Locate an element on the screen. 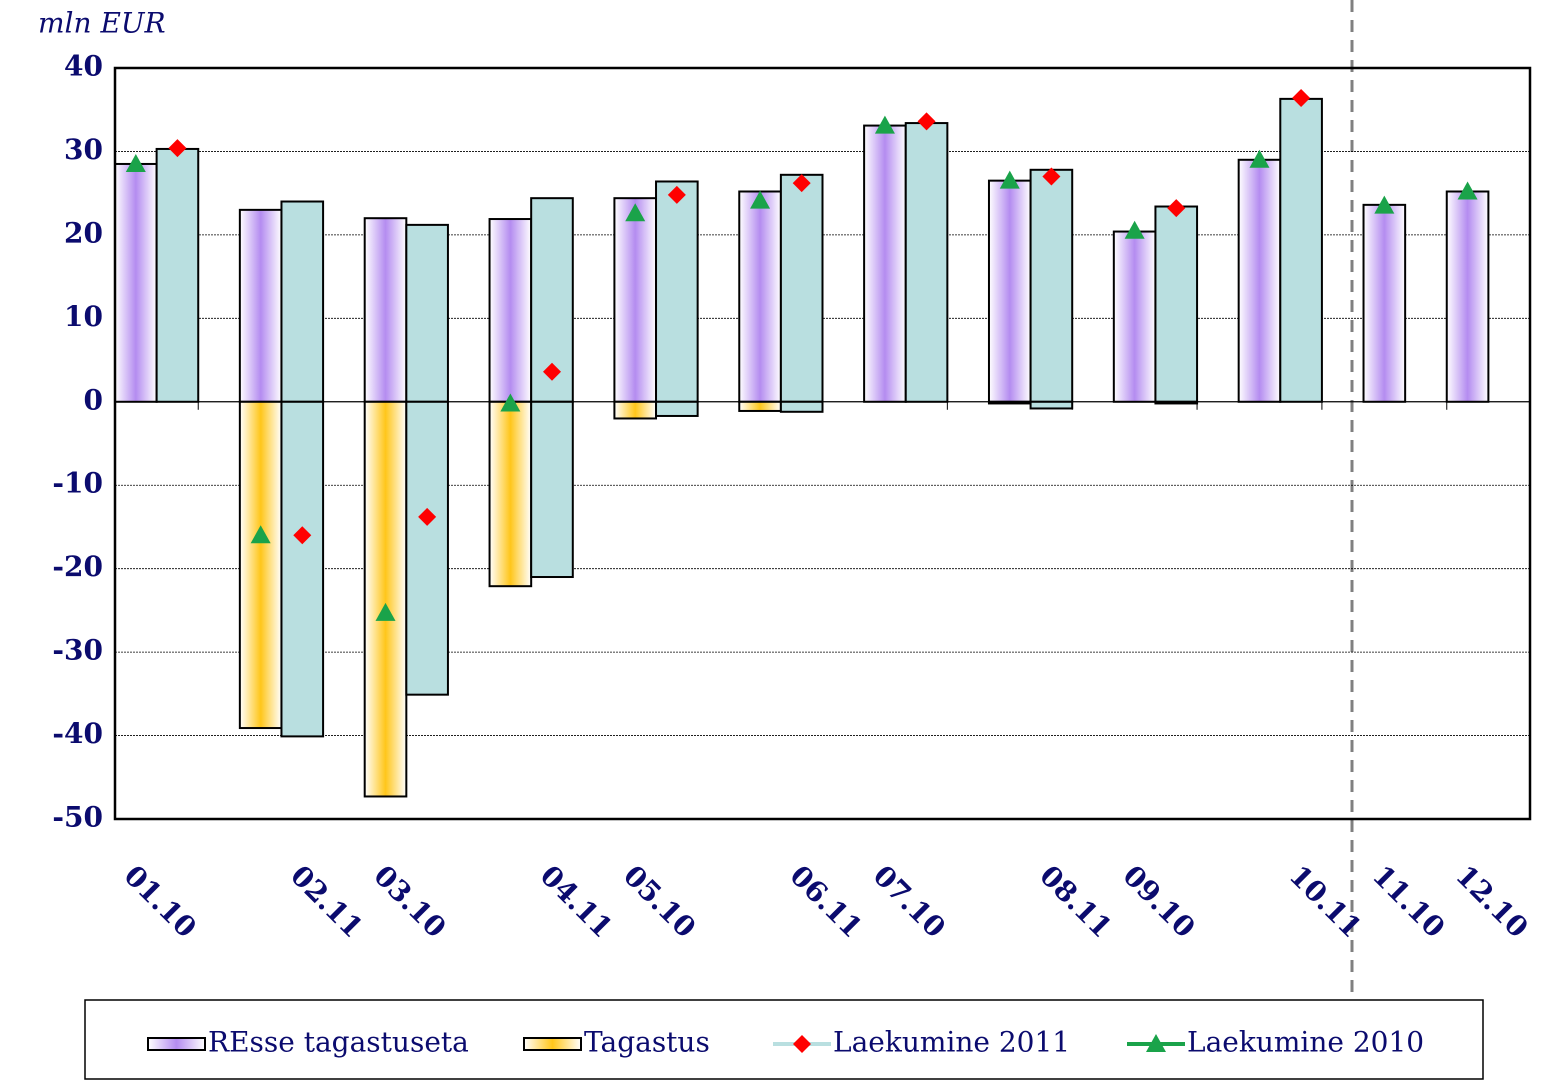 The height and width of the screenshot is (1080, 1547). legend-label: Laekumine 2011 is located at coordinates (951, 1042).